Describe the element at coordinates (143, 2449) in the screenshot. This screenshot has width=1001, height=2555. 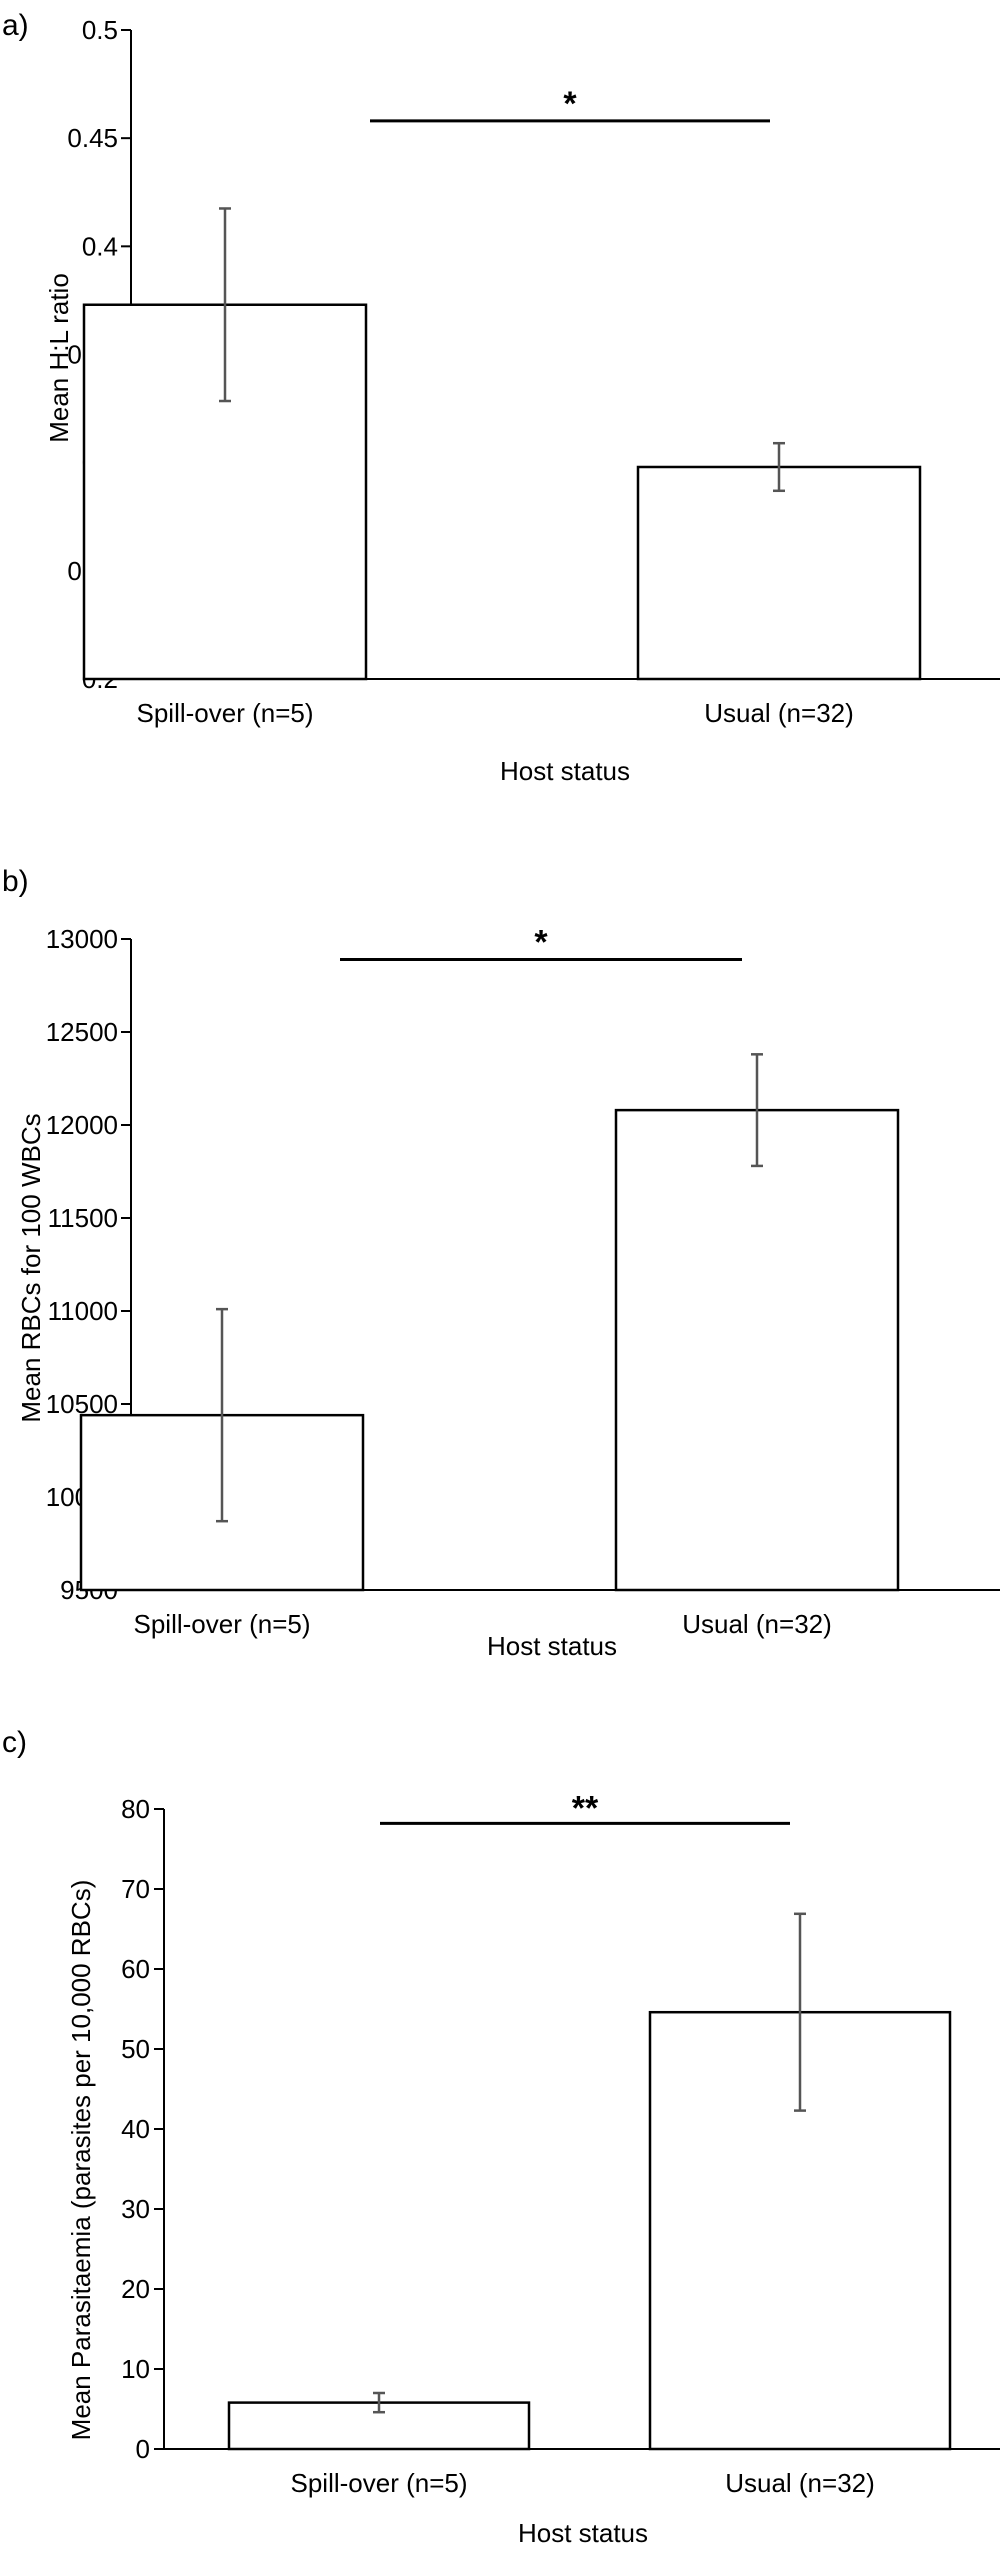
I see `y-tick-label-c: 0` at that location.